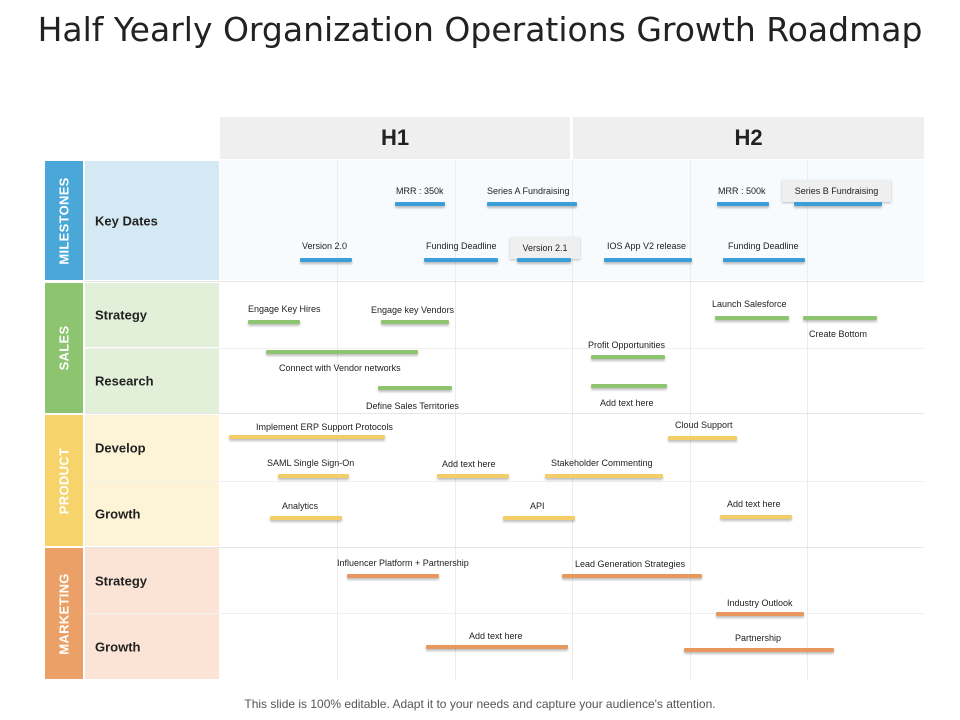 The height and width of the screenshot is (720, 960). I want to click on milestone-label: MRR : 350k, so click(420, 191).